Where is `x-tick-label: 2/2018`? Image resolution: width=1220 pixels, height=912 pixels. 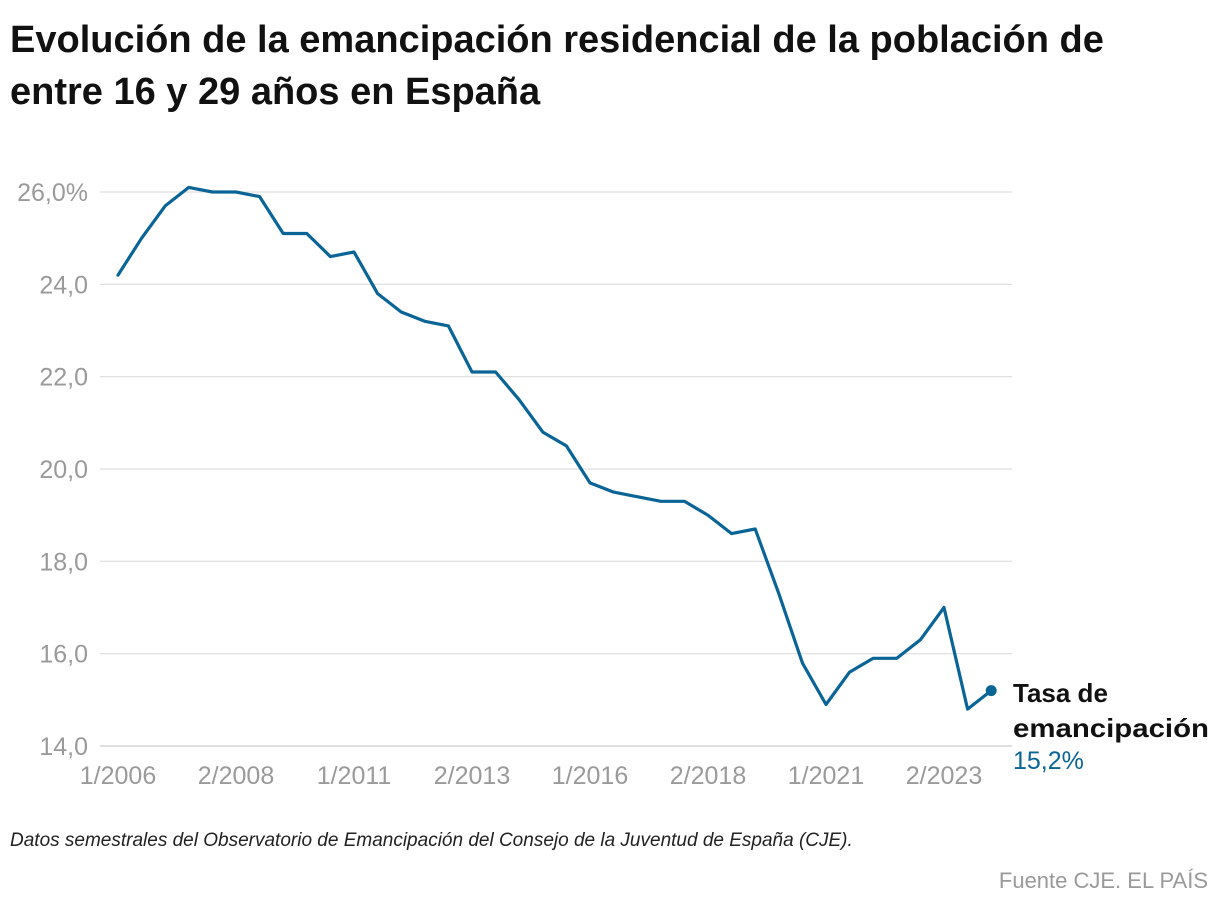
x-tick-label: 2/2018 is located at coordinates (708, 776).